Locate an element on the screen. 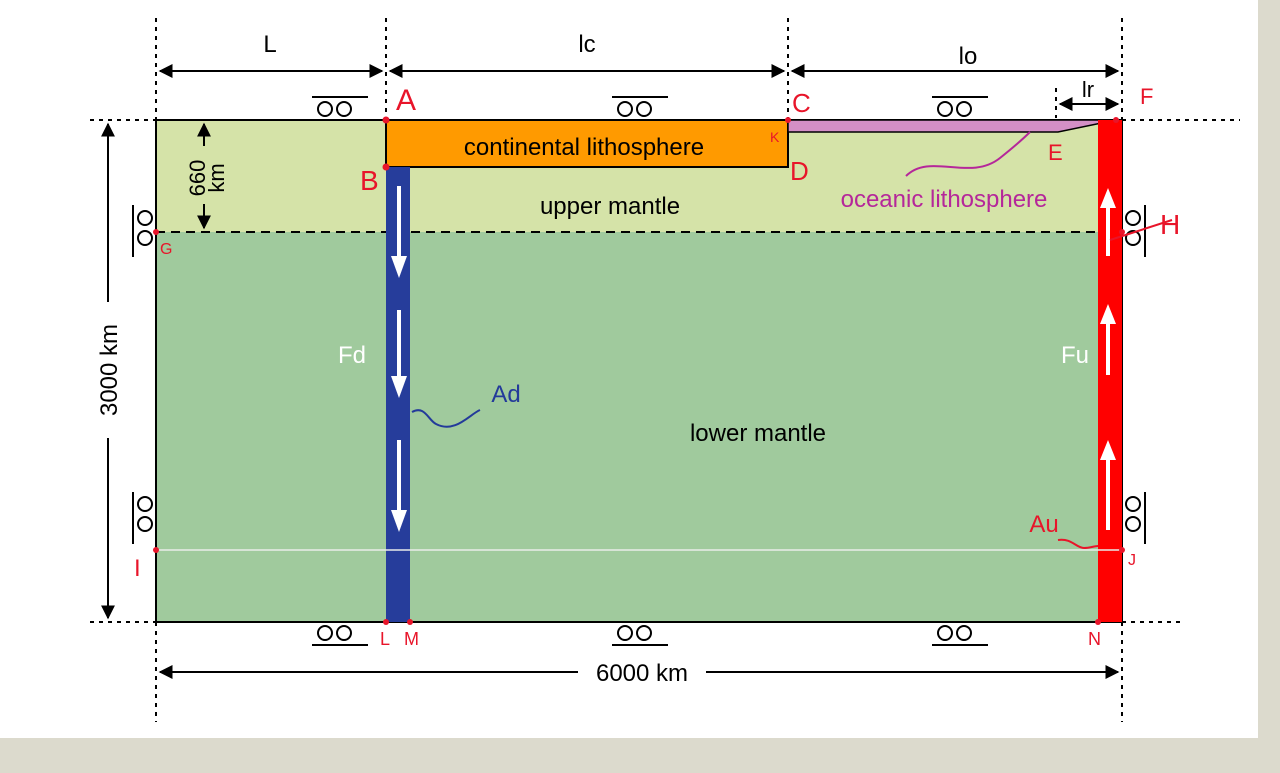  down-arrow-1-head is located at coordinates (399, 267).